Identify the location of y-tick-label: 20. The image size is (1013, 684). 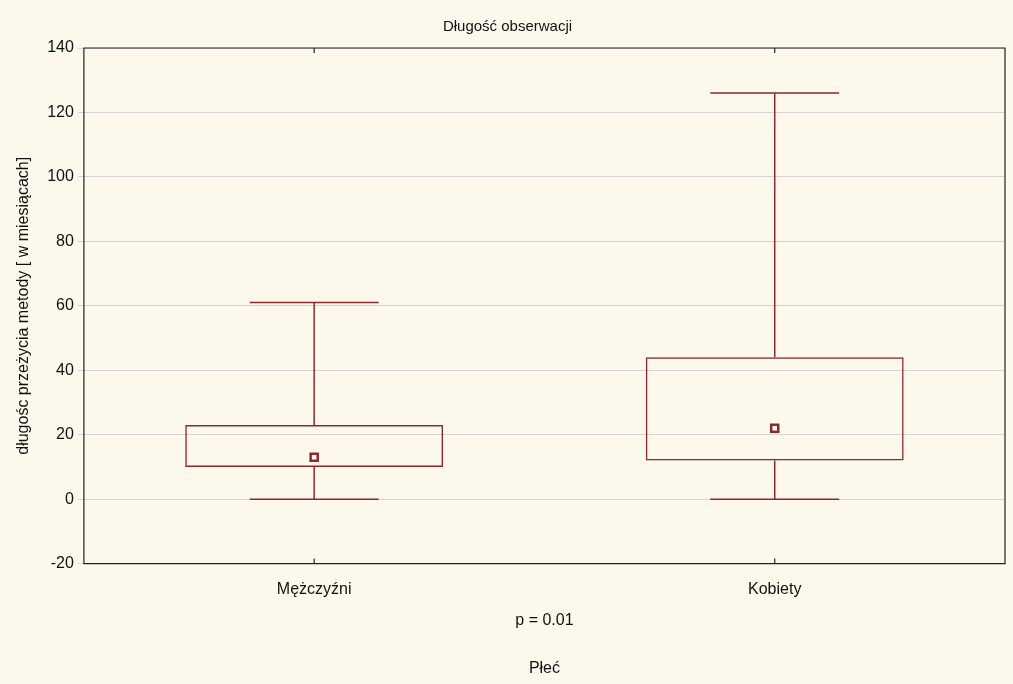
(65, 434).